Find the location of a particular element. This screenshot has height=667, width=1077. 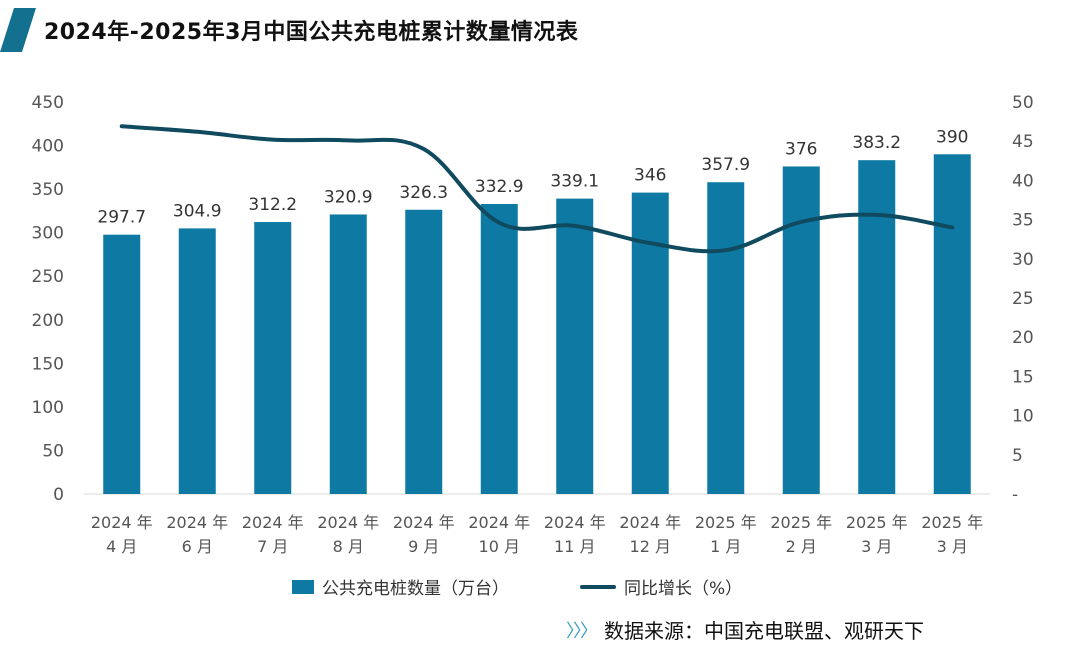

legend-line-swatch is located at coordinates (598, 586).